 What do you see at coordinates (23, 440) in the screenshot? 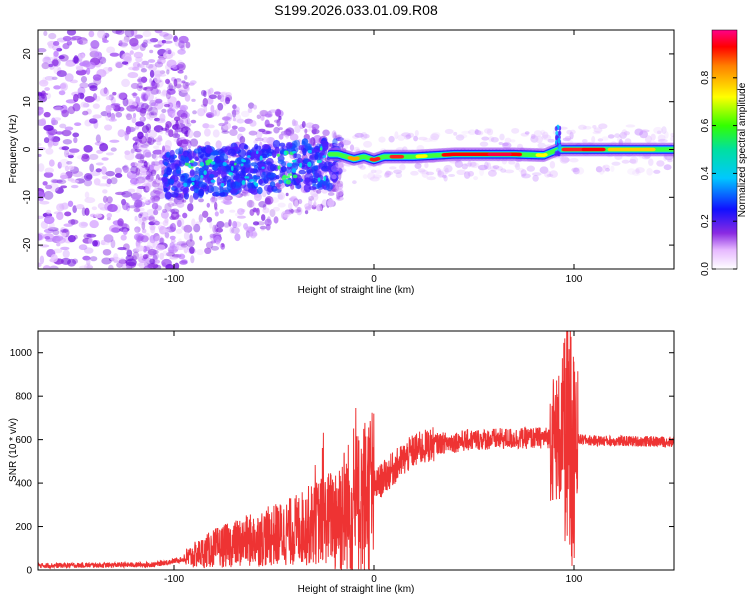
I see `y-tick-label: 600` at bounding box center [23, 440].